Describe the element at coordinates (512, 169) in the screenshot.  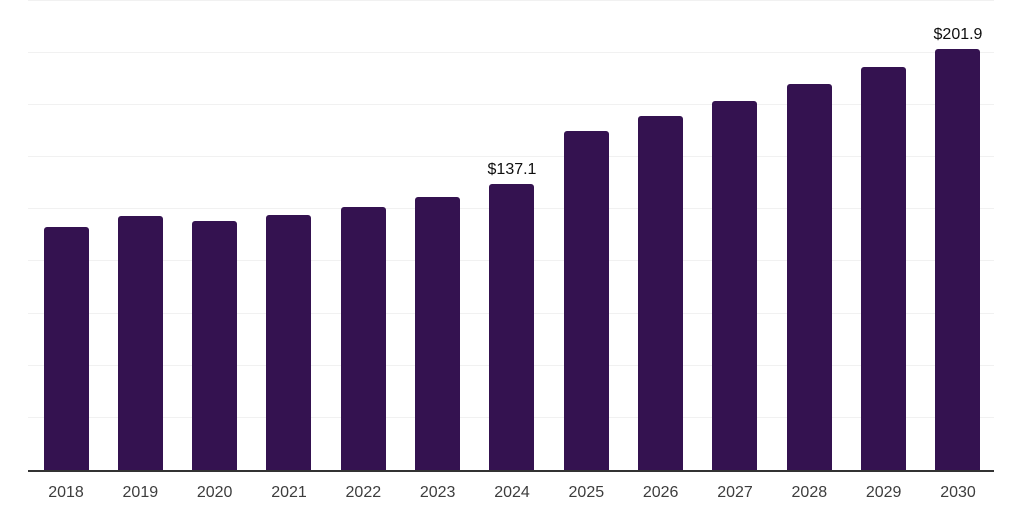
I see `data-label-2024: $137.1` at that location.